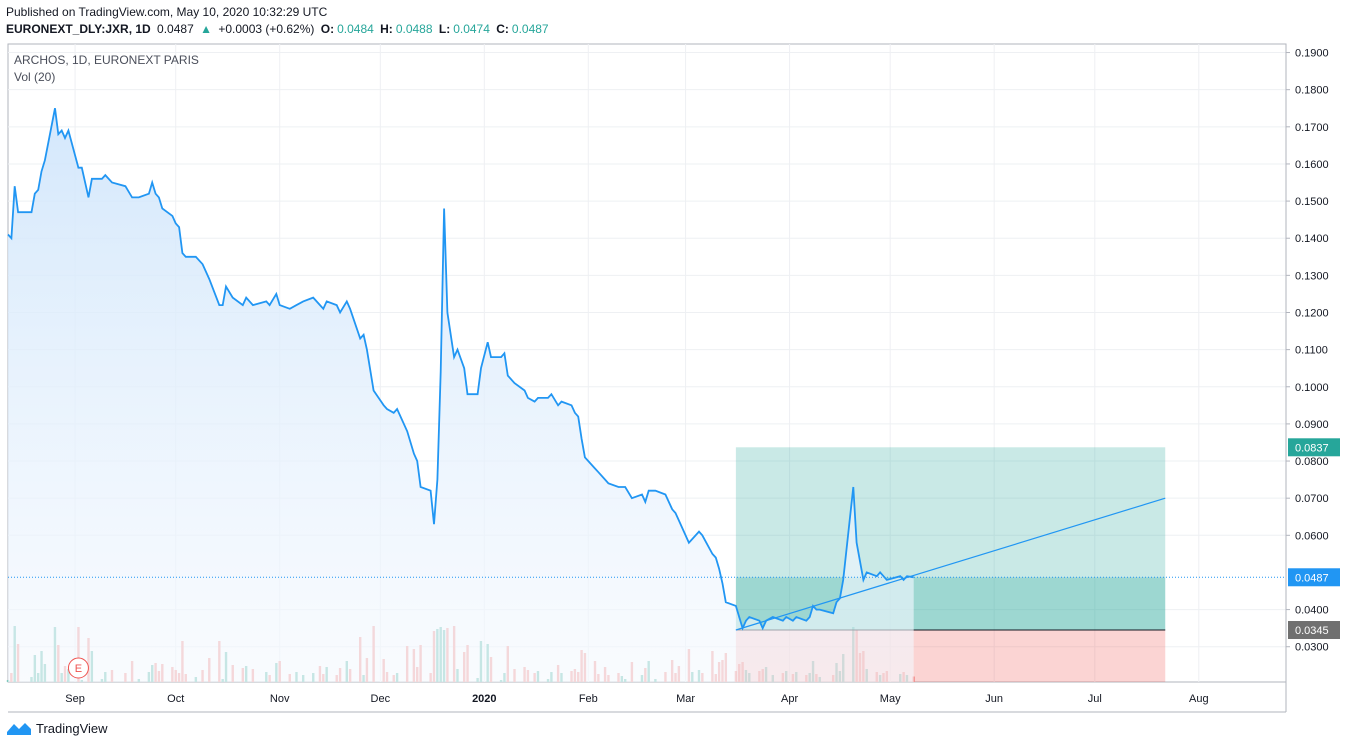 The width and height of the screenshot is (1348, 748). Describe the element at coordinates (502, 29) in the screenshot. I see `close-label: C:` at that location.